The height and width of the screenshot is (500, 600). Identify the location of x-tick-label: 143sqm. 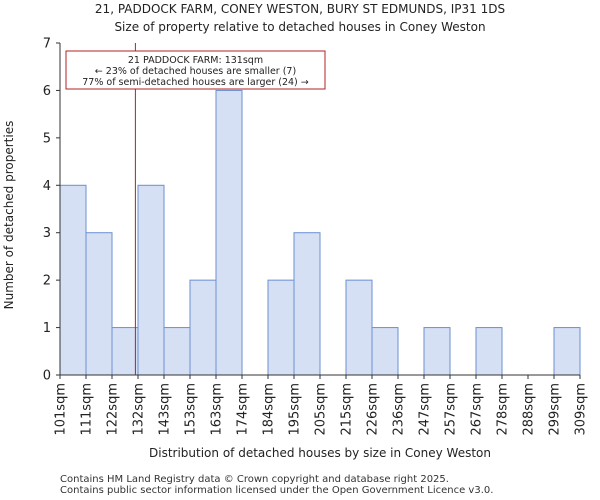
(165, 409).